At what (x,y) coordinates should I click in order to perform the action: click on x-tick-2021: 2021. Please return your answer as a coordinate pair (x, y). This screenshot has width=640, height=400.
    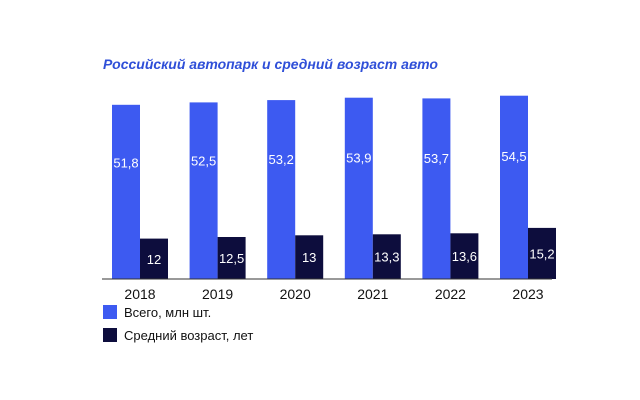
    Looking at the image, I should click on (372, 294).